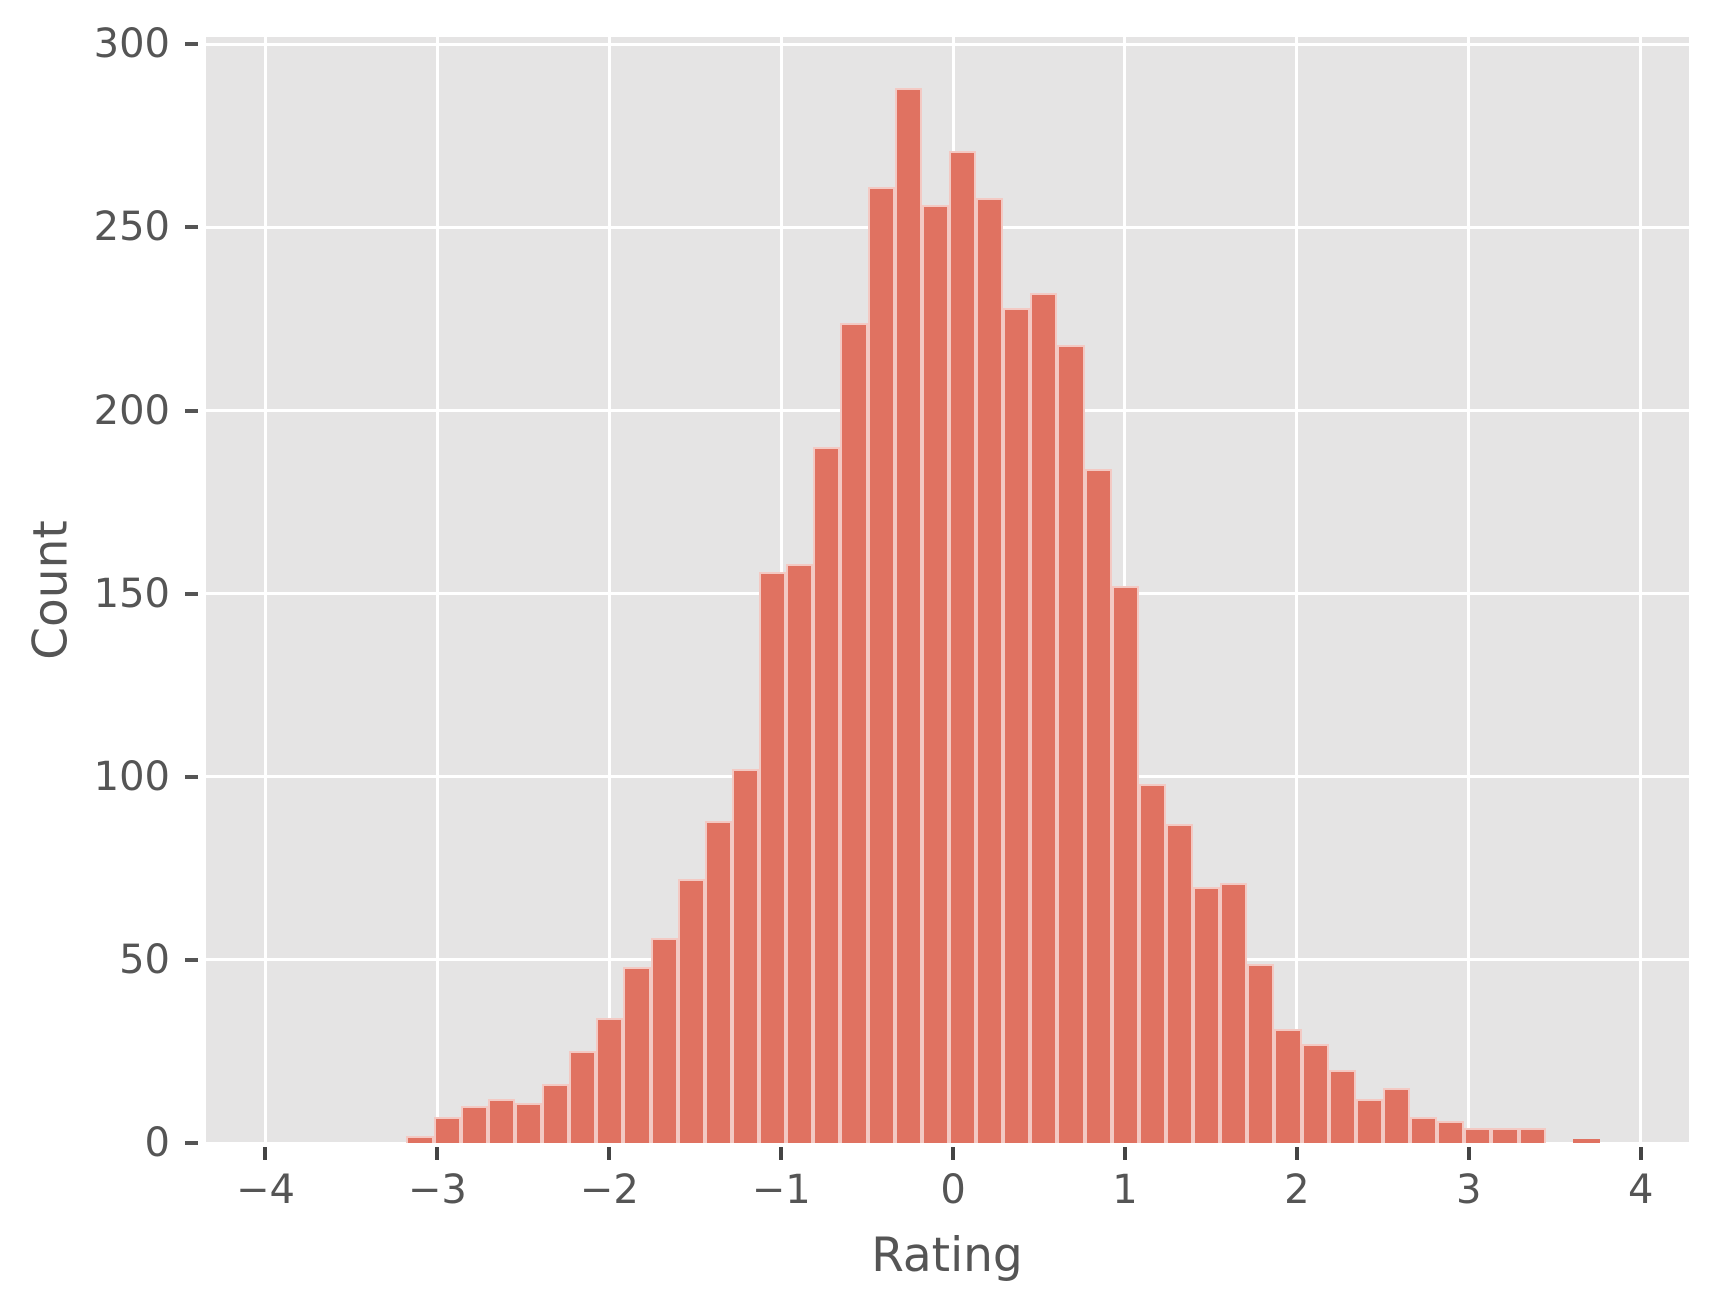 This screenshot has height=1309, width=1721. What do you see at coordinates (131, 593) in the screenshot?
I see `y-tick-label: 150` at bounding box center [131, 593].